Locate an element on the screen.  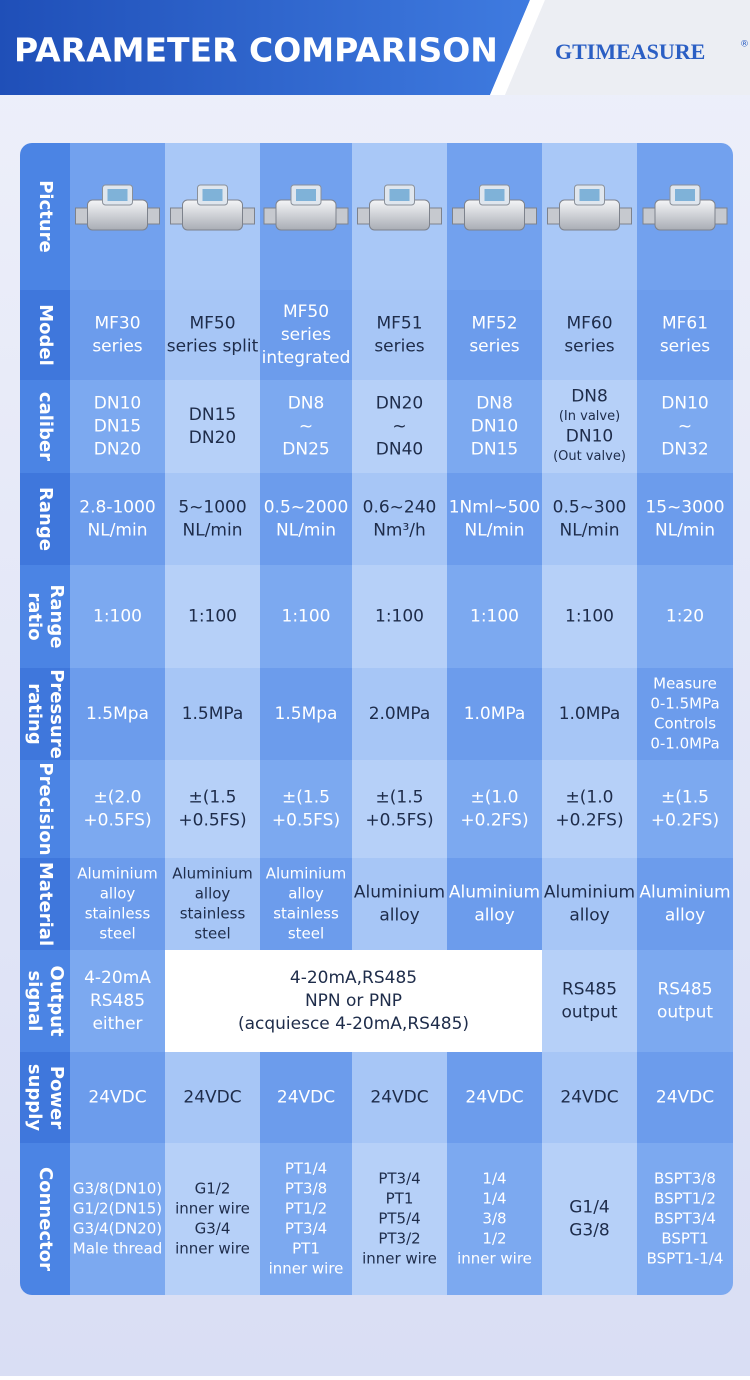
cell-text: DN20 is located at coordinates (117, 450).